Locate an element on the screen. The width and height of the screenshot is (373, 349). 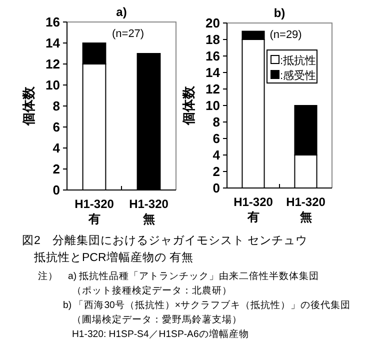
text: 注） a) 抵抗性品種「アトランチック」由来二倍性半数体集団 is located at coordinates (179, 276).